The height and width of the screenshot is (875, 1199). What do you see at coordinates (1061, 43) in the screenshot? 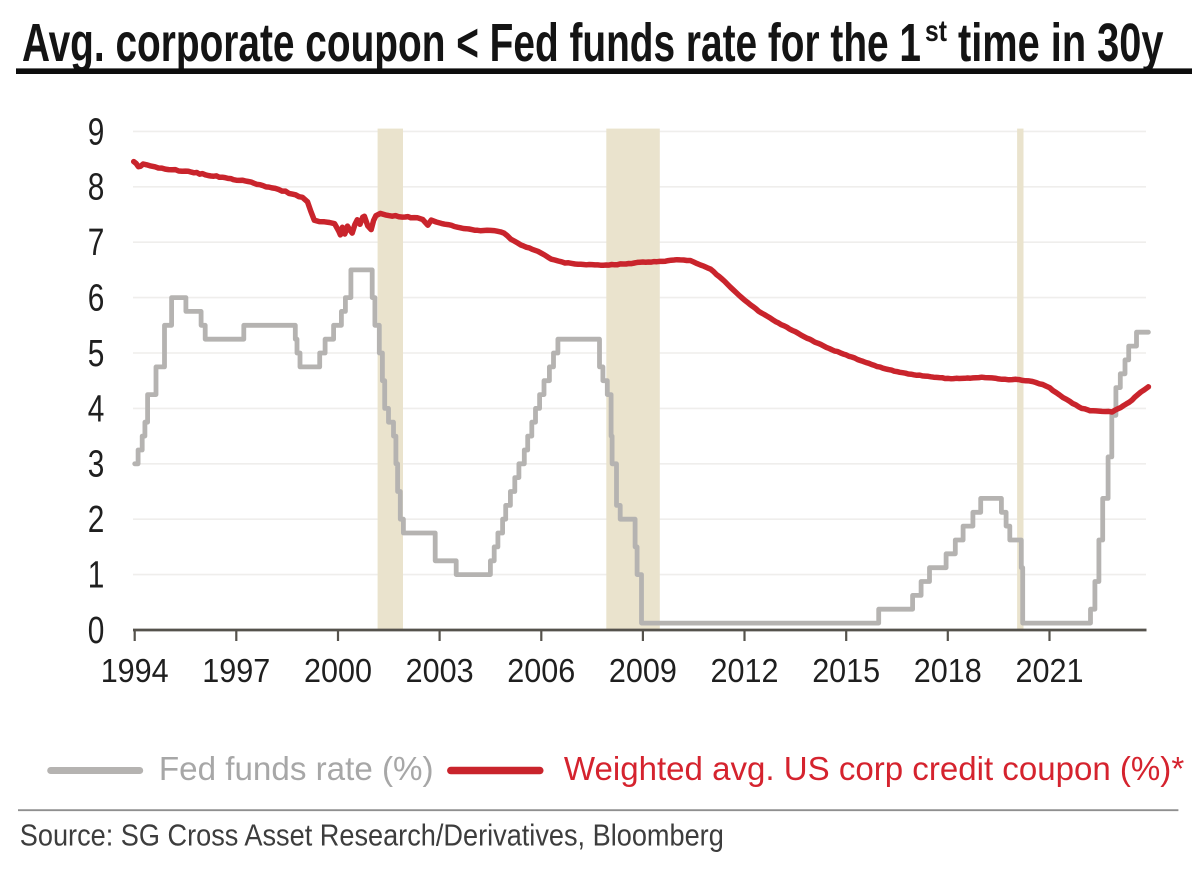
I see `svg-text: time in 30y` at bounding box center [1061, 43].